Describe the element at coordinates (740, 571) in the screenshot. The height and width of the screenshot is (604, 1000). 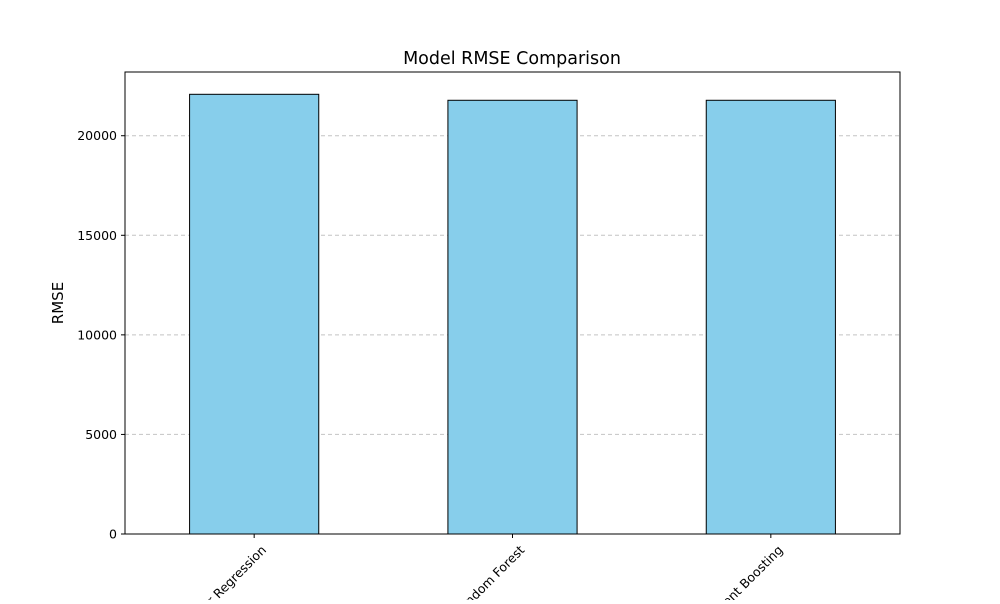
I see `x-tick-label: Gradient Boosting` at that location.